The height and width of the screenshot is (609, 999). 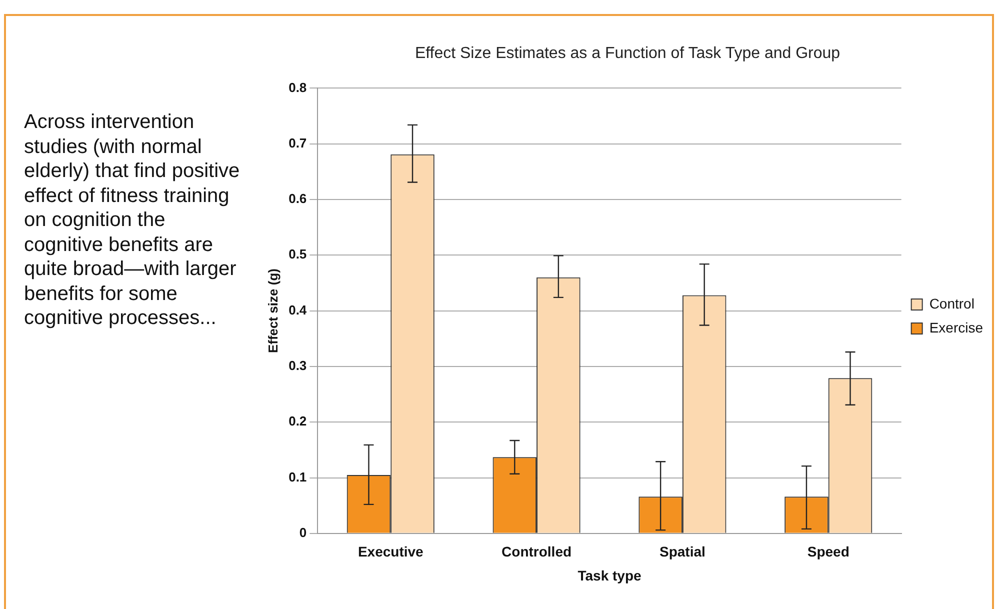 I want to click on y-tick-label: 0.3, so click(x=297, y=366).